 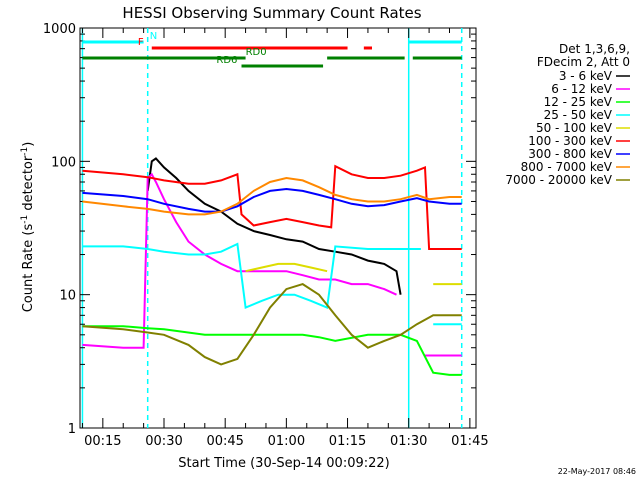 I want to click on legend-entry-label: 100 - 300 keV, so click(x=570, y=141).